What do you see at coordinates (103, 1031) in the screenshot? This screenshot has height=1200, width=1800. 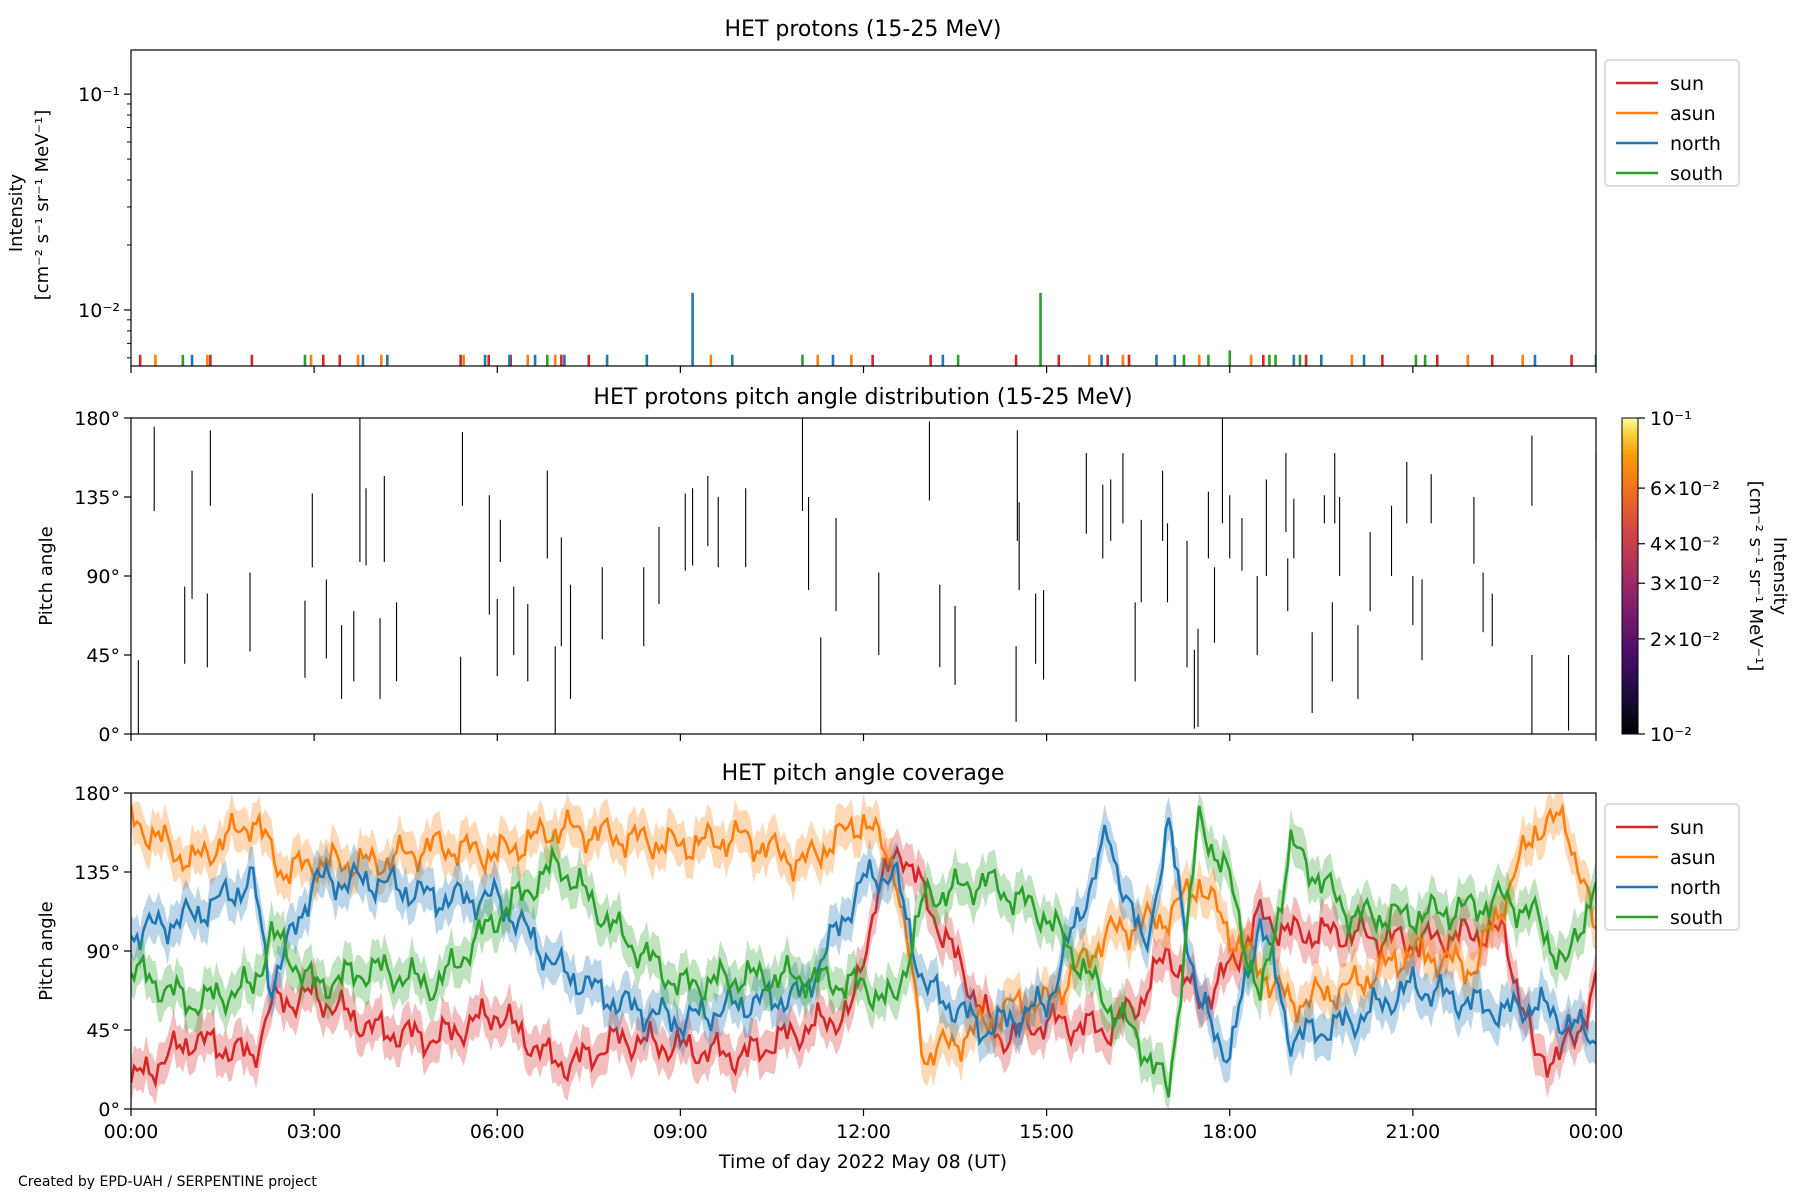 I see `p3-ytick-label: 45°` at bounding box center [103, 1031].